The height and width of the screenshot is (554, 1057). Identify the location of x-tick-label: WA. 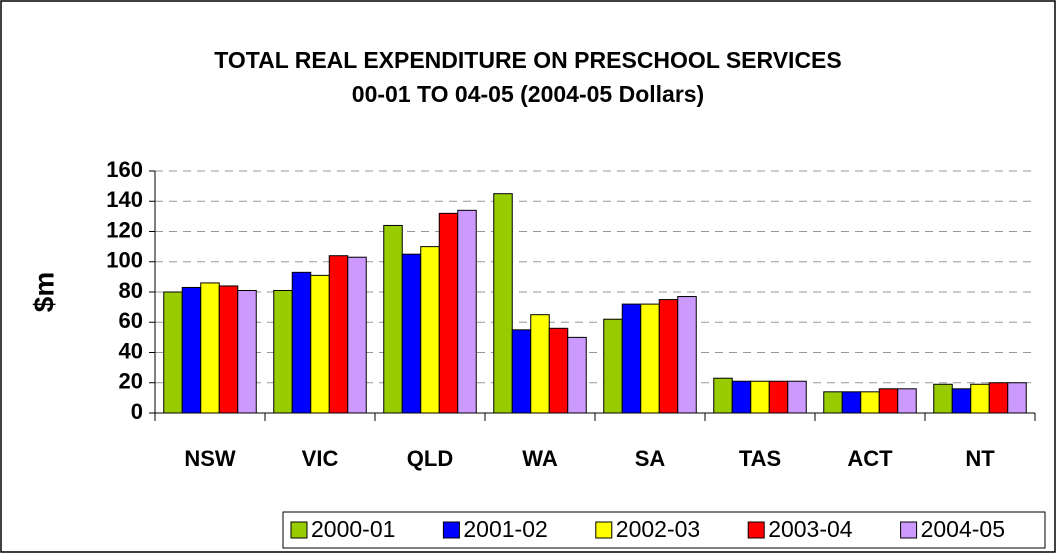
(540, 458).